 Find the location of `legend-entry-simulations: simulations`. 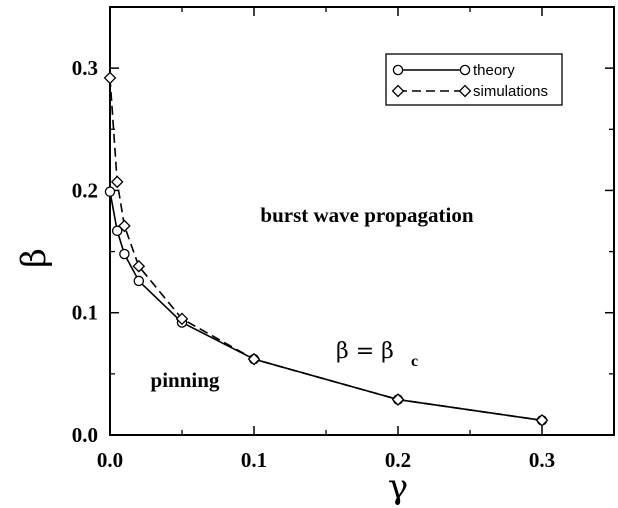

legend-entry-simulations: simulations is located at coordinates (510, 91).